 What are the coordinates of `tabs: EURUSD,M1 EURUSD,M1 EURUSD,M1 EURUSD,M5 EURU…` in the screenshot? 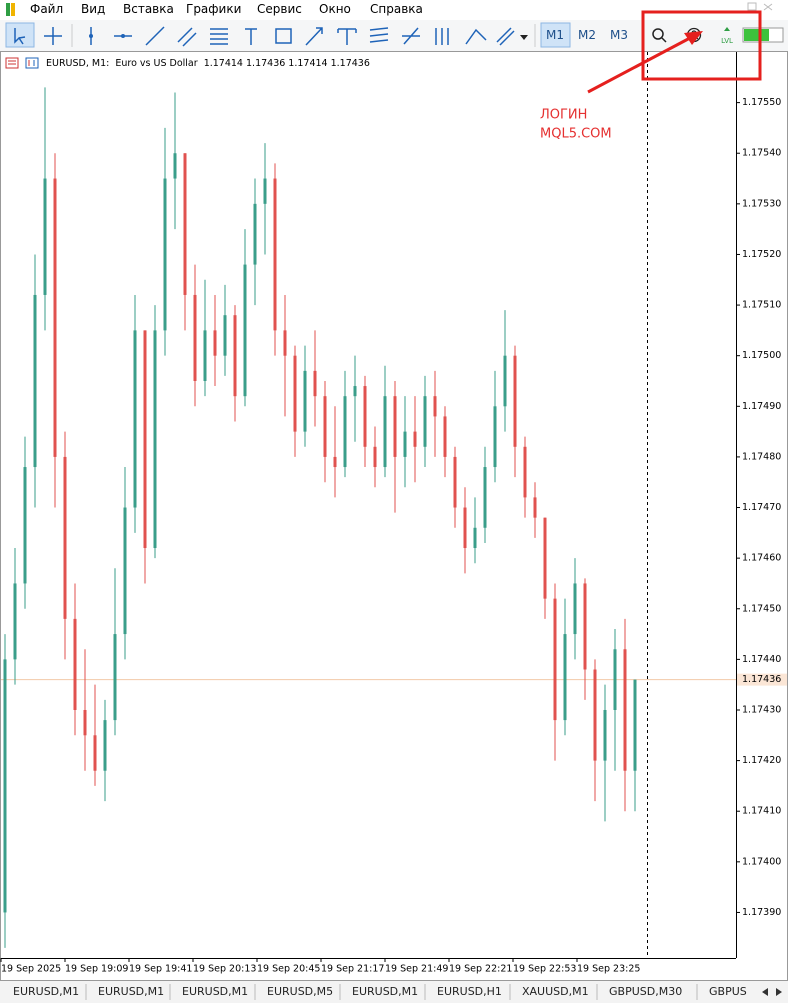 It's located at (380, 992).